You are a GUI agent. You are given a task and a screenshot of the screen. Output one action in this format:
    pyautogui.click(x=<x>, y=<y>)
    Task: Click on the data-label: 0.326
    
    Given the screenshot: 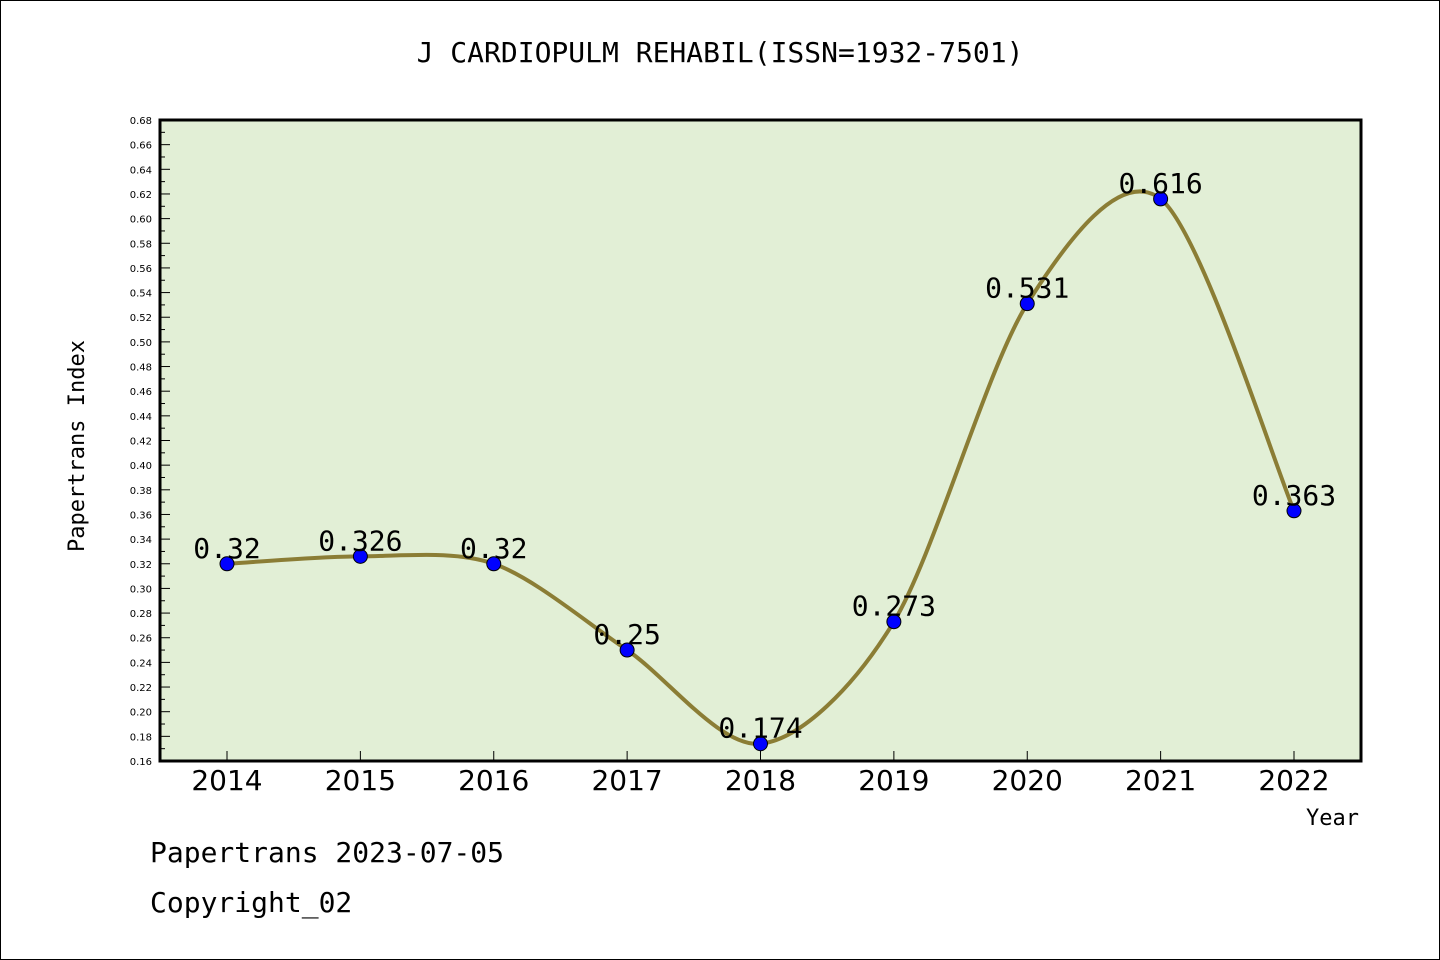 What is the action you would take?
    pyautogui.click(x=360, y=540)
    